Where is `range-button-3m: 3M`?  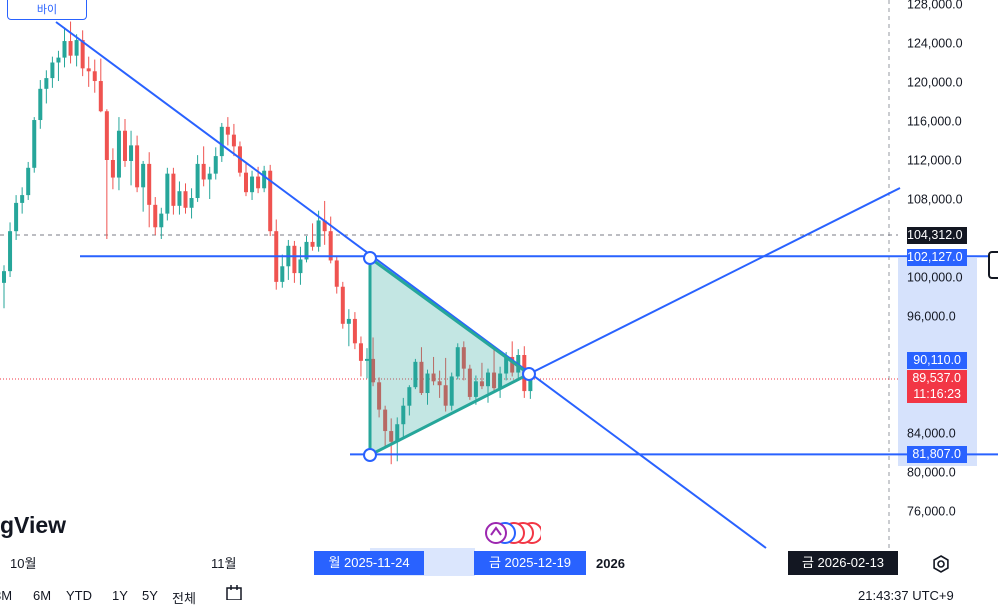
range-button-3m: 3M is located at coordinates (6, 595).